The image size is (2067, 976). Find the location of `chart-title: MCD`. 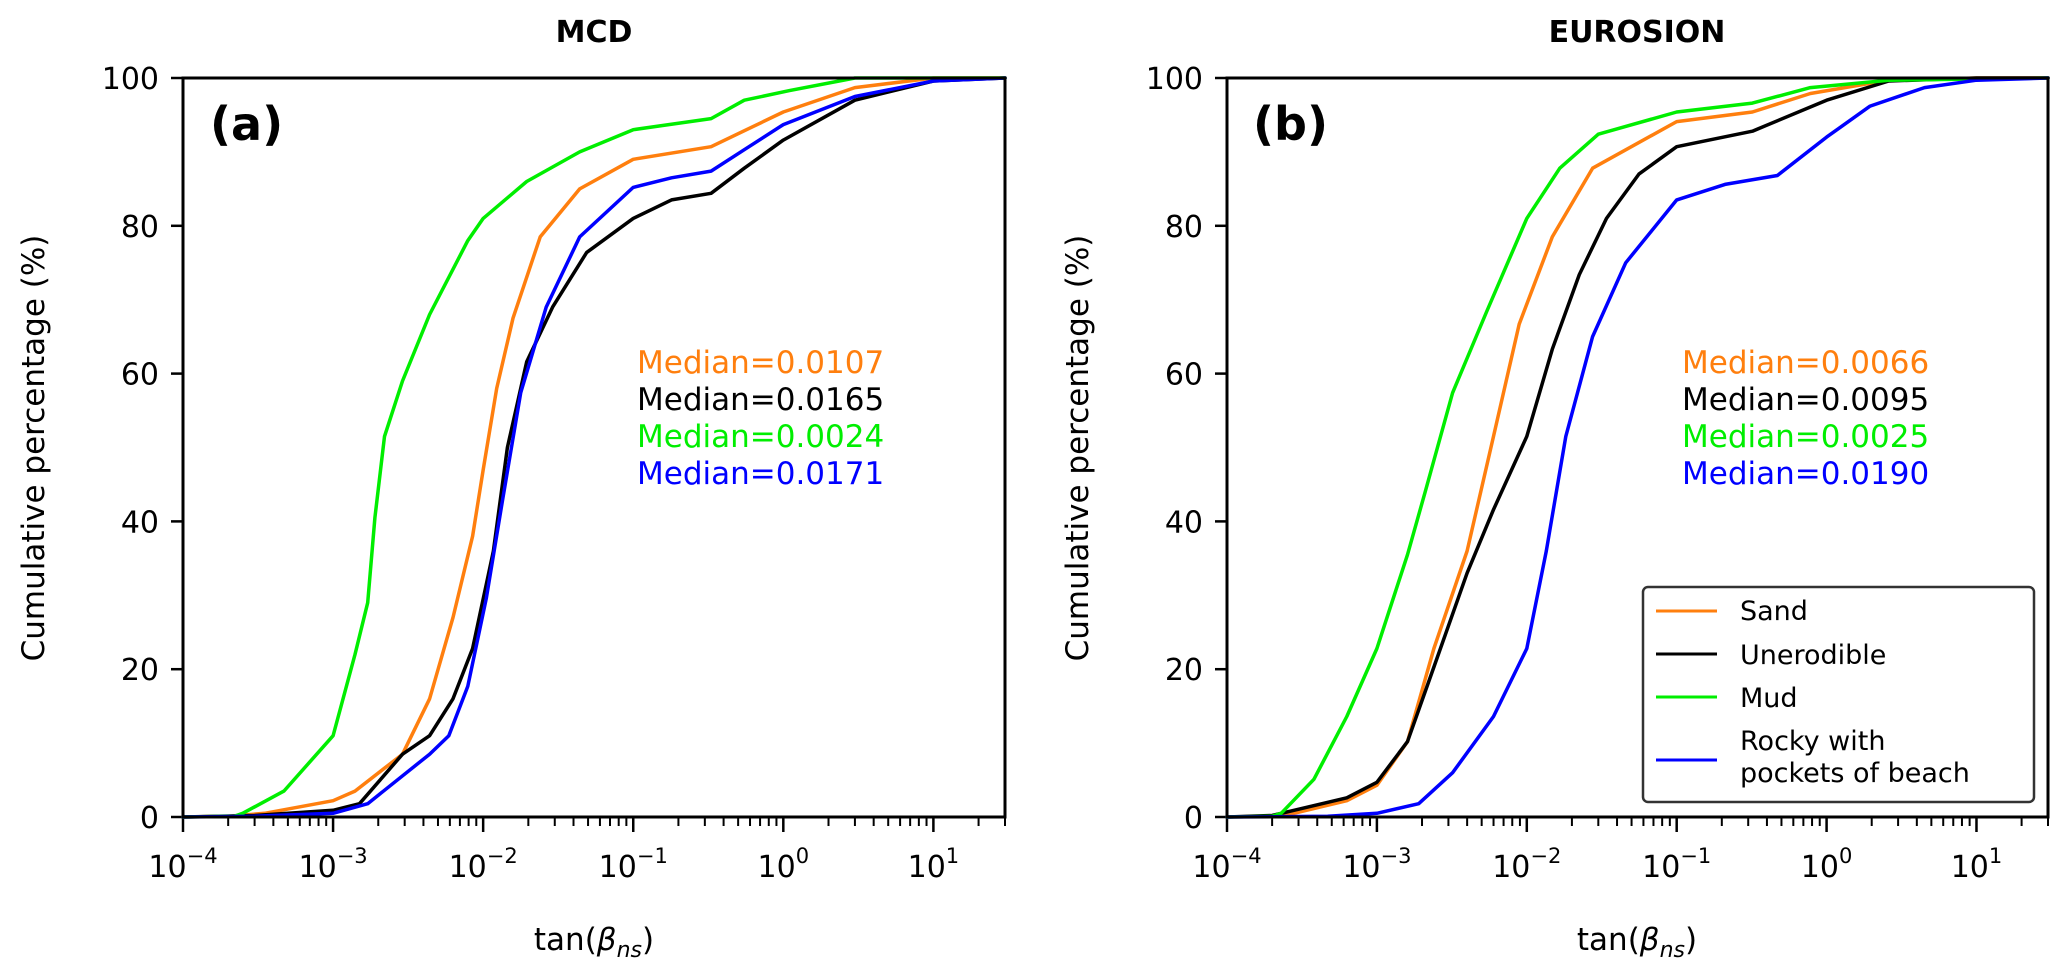

chart-title: MCD is located at coordinates (594, 32).